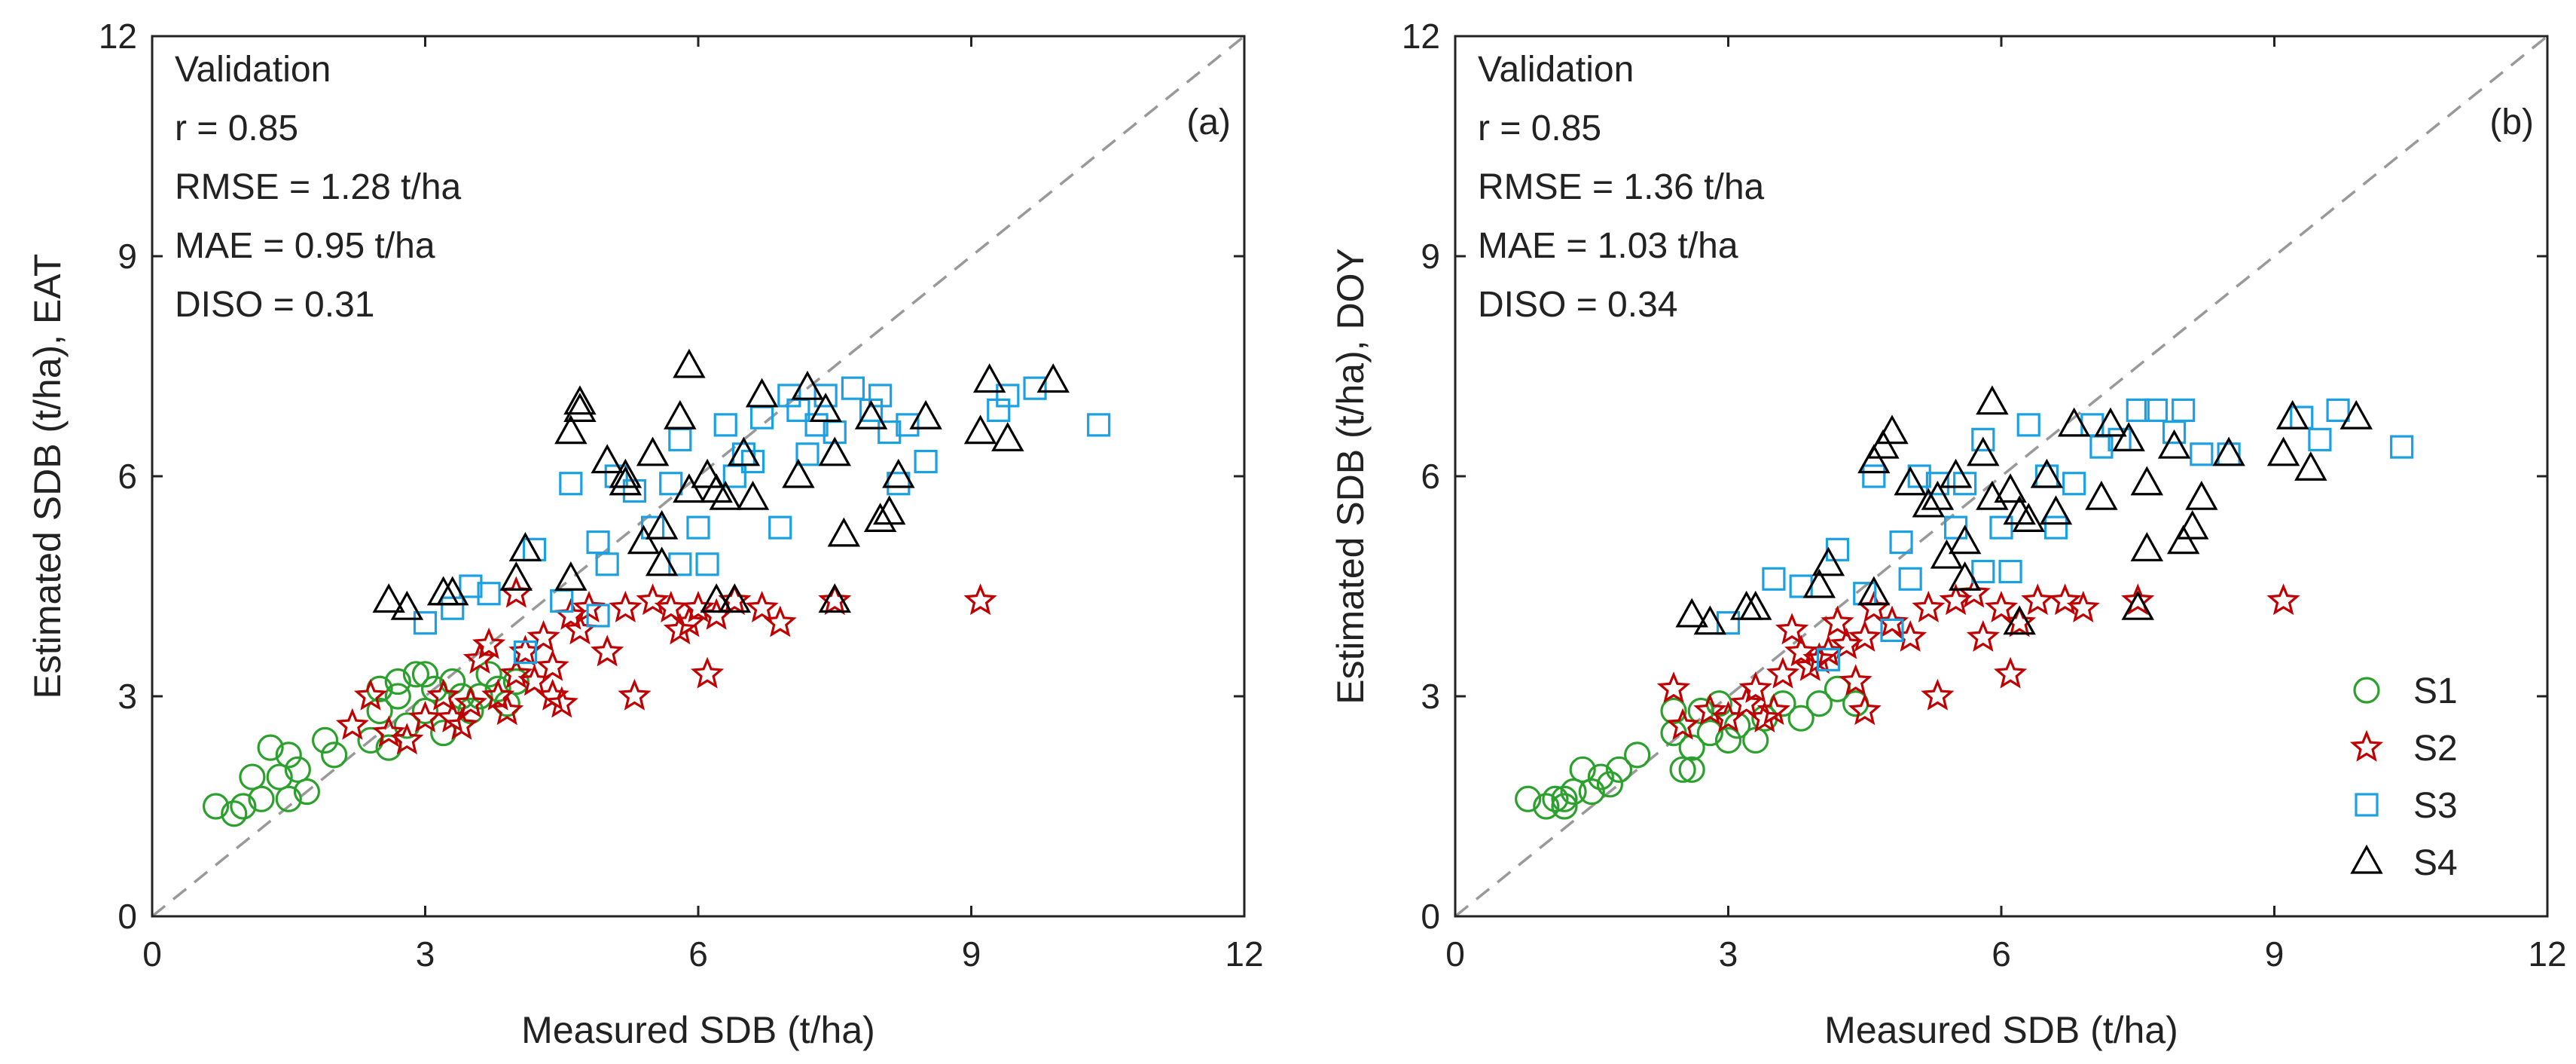 The width and height of the screenshot is (2576, 1064). I want to click on stats-line: RMSE = 1.28 t/ha, so click(319, 187).